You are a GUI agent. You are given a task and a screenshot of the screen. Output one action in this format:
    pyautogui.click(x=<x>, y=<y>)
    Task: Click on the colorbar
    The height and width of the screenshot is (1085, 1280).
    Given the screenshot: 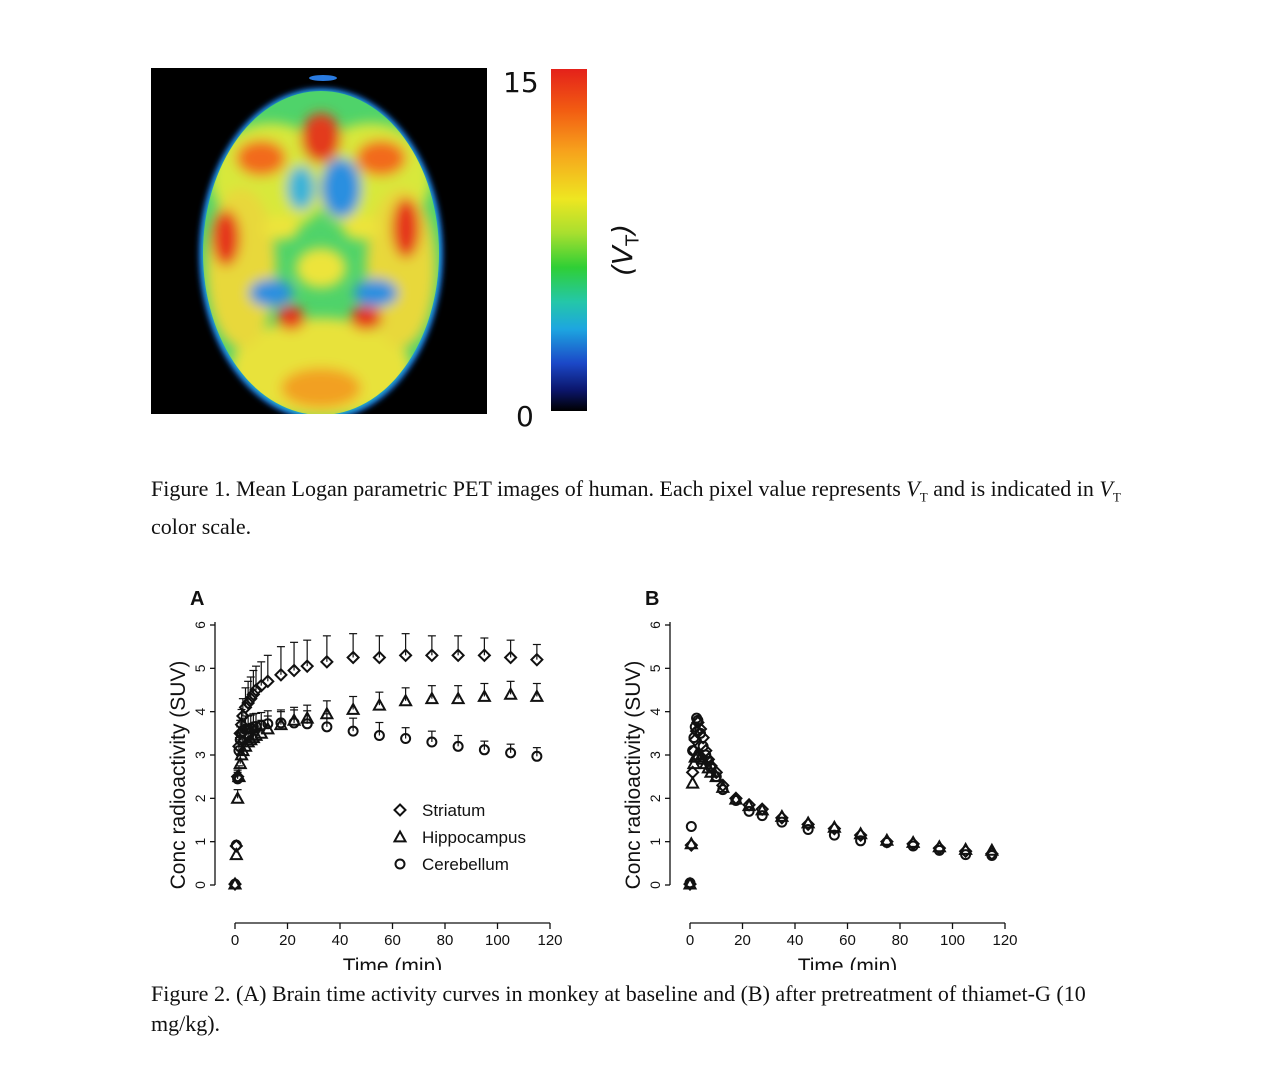 What is the action you would take?
    pyautogui.click(x=569, y=240)
    